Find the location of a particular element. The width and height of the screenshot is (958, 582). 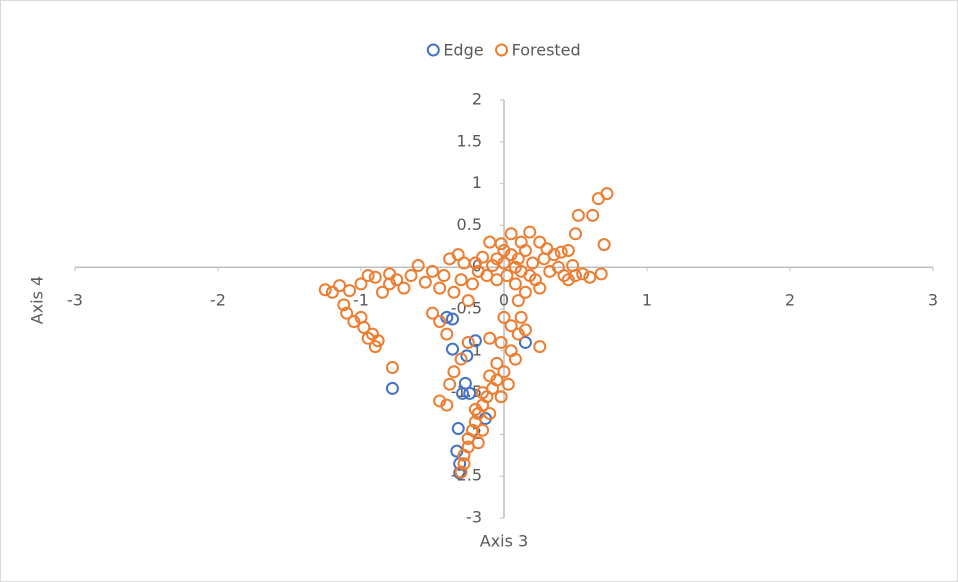

x-tick-label: 3 is located at coordinates (933, 300).